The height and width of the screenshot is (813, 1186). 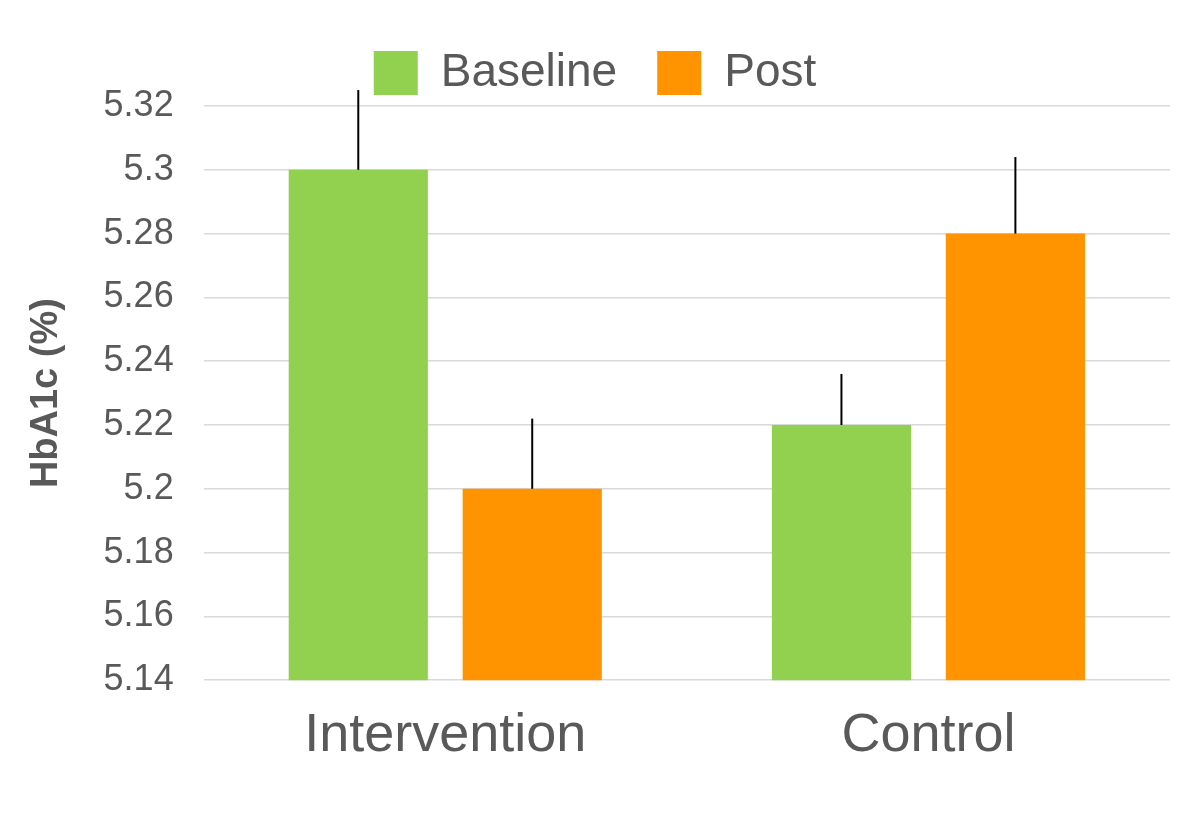 I want to click on y-tick-label: 5.28, so click(x=138, y=231).